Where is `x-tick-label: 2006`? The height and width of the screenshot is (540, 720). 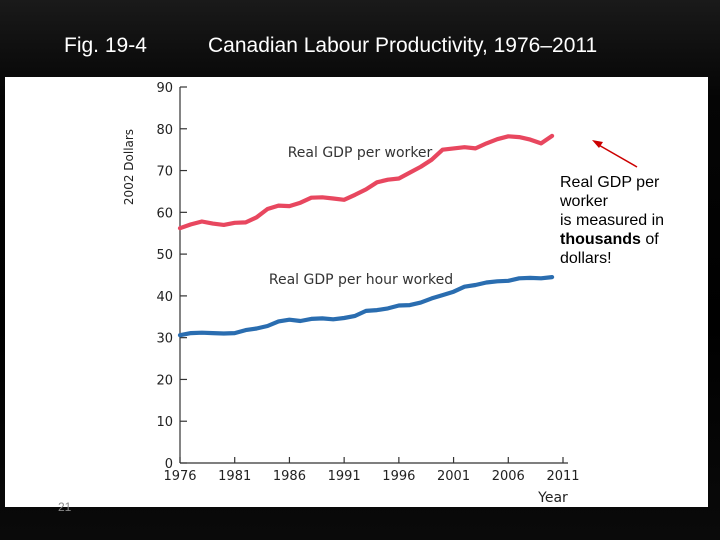 x-tick-label: 2006 is located at coordinates (508, 476).